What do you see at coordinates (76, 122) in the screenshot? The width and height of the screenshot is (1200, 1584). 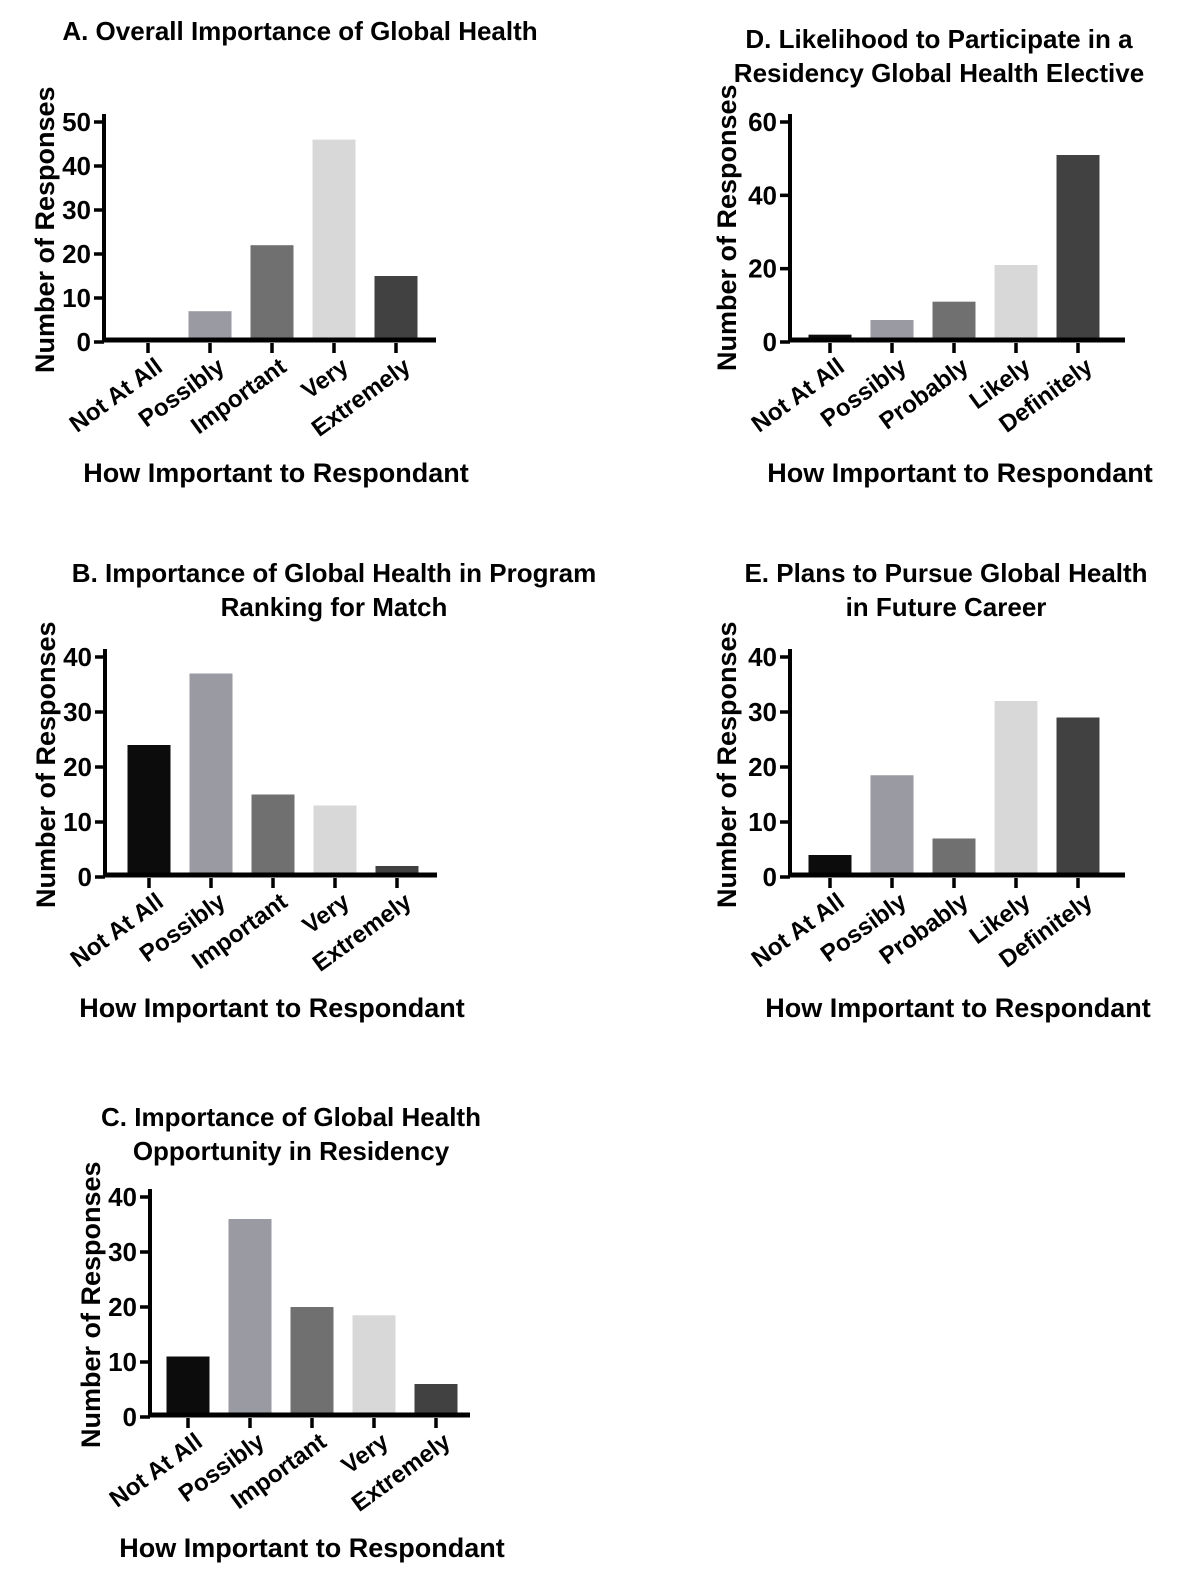 I see `y-tick-label: 50` at bounding box center [76, 122].